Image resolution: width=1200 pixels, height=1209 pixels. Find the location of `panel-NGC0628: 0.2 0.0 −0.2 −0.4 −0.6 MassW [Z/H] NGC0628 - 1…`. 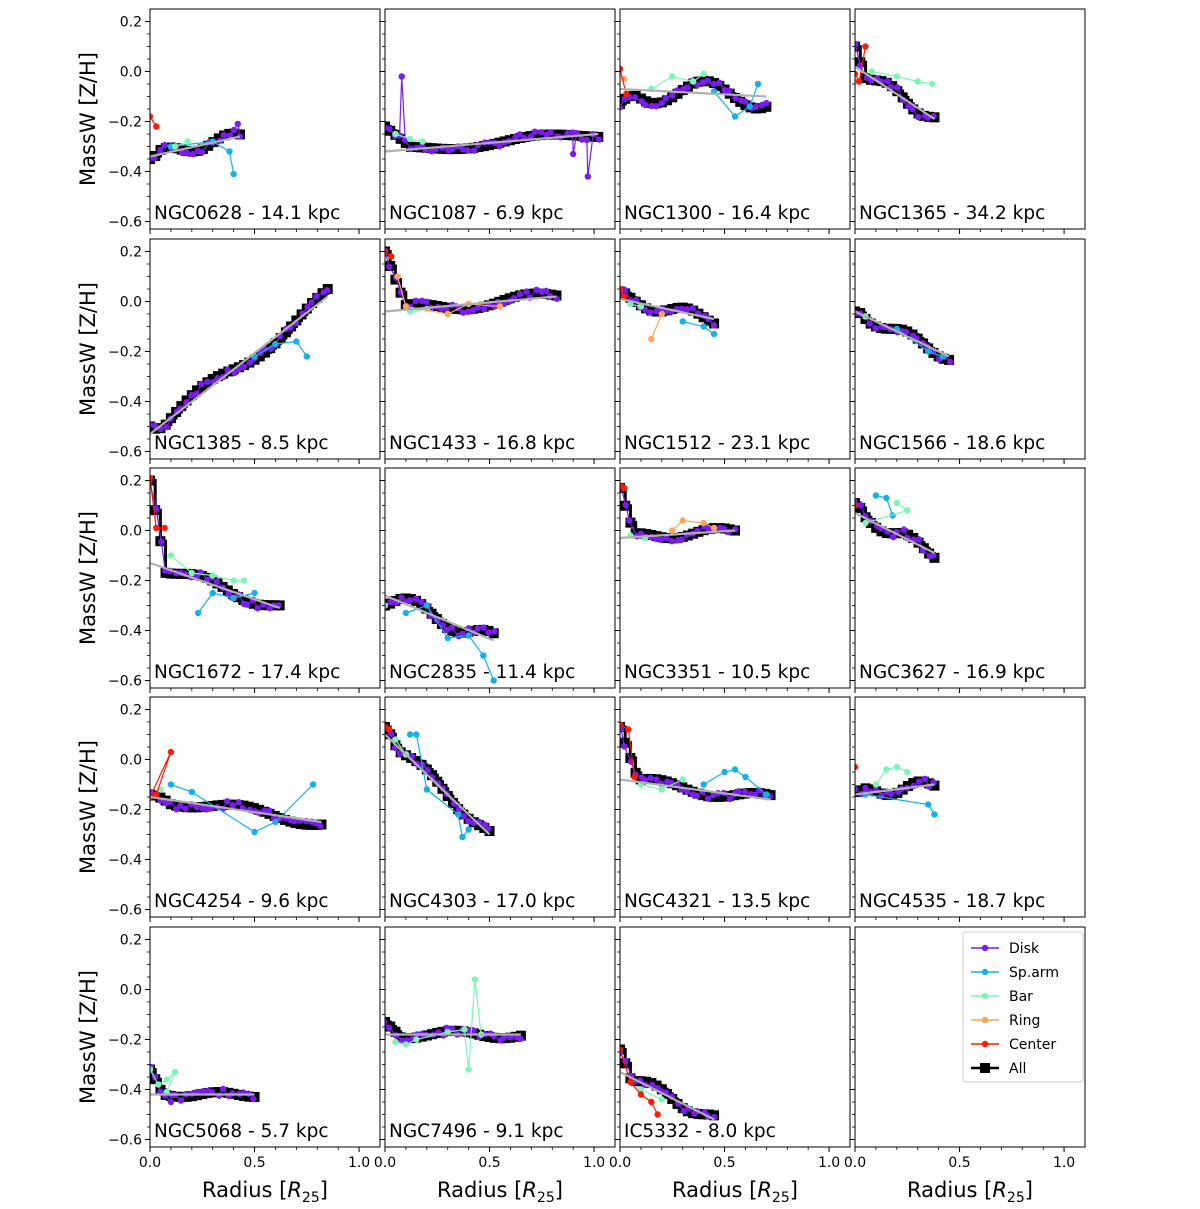

panel-NGC0628: 0.2 0.0 −0.2 −0.4 −0.6 MassW [Z/H] NGC0628 - 1… is located at coordinates (228, 121).